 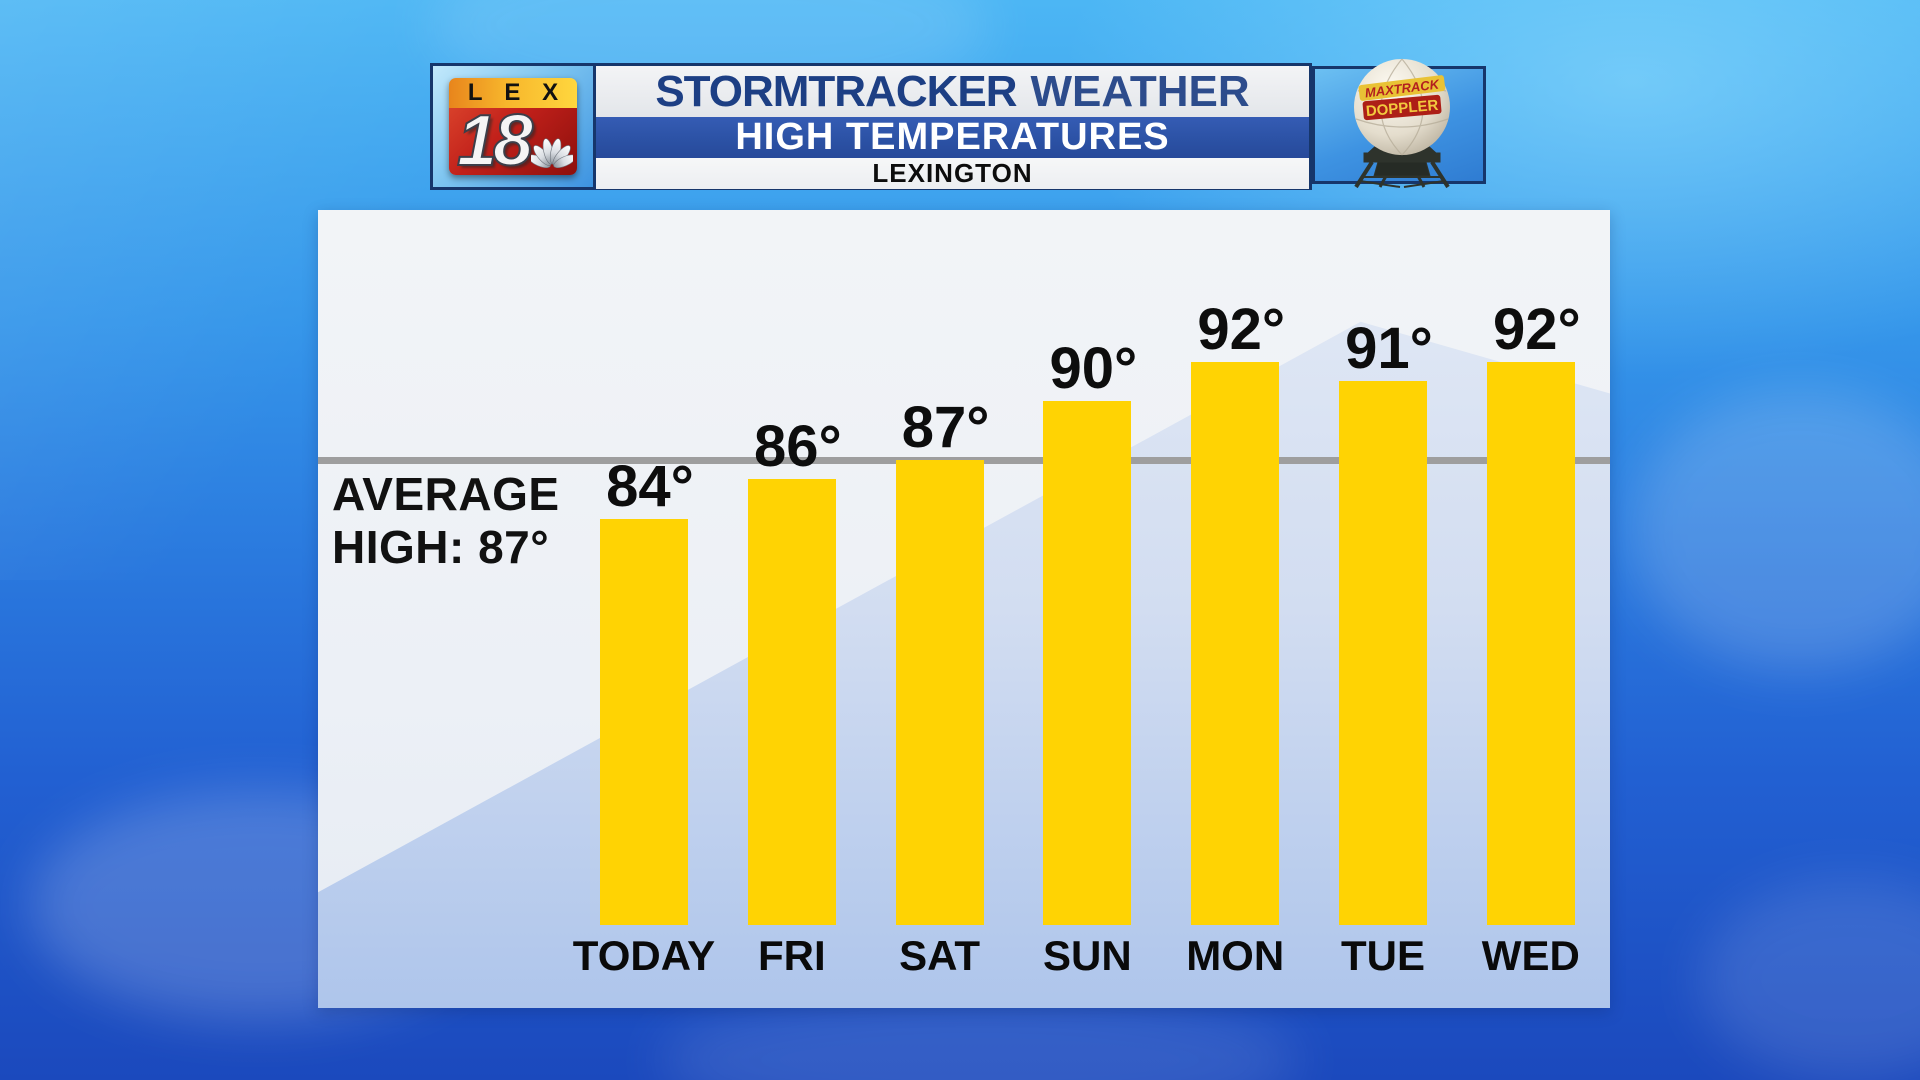 What do you see at coordinates (475, 92) in the screenshot?
I see `logo-letter: L` at bounding box center [475, 92].